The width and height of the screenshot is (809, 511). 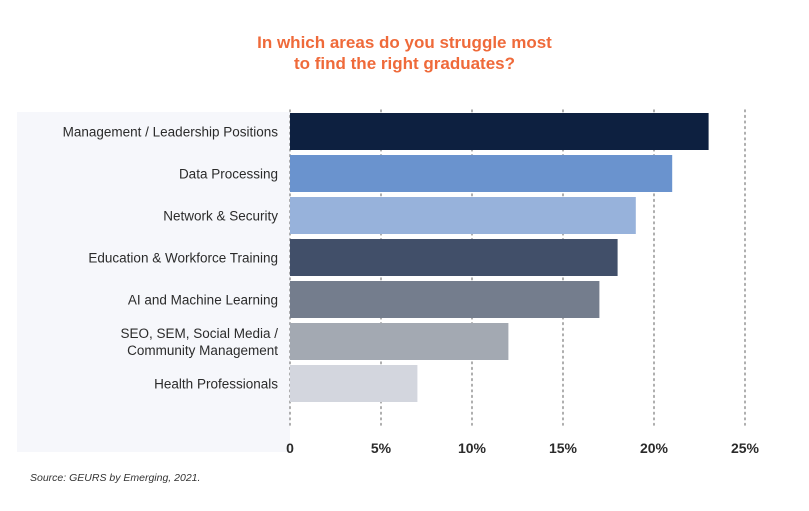 I want to click on category-label-line: Data Processing, so click(x=228, y=173).